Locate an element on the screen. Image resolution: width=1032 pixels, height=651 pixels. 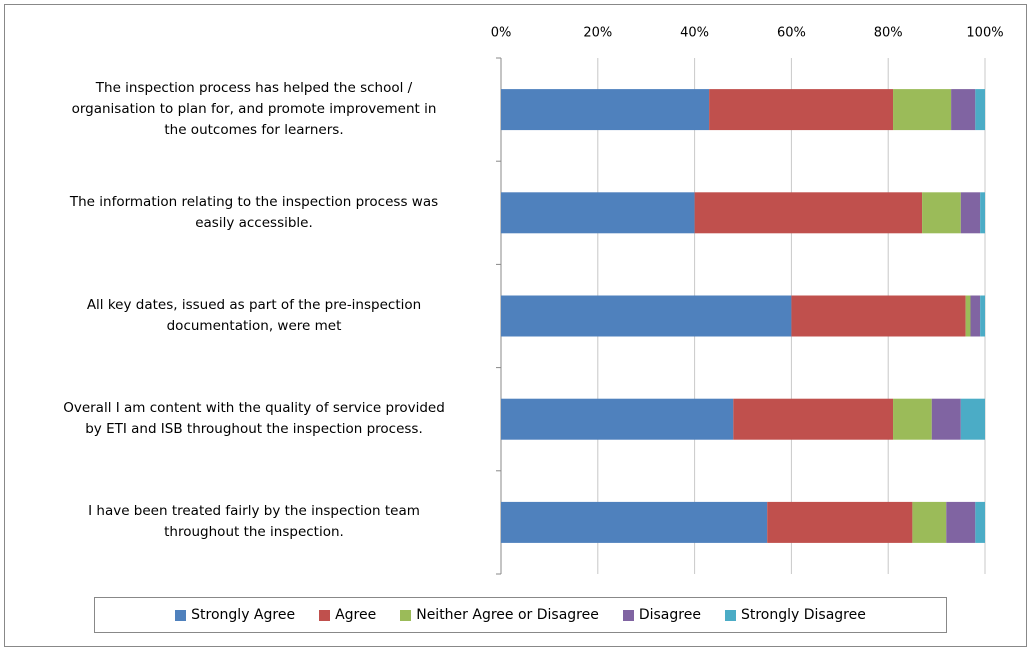
legend-item: Strongly Agree is located at coordinates (235, 615).